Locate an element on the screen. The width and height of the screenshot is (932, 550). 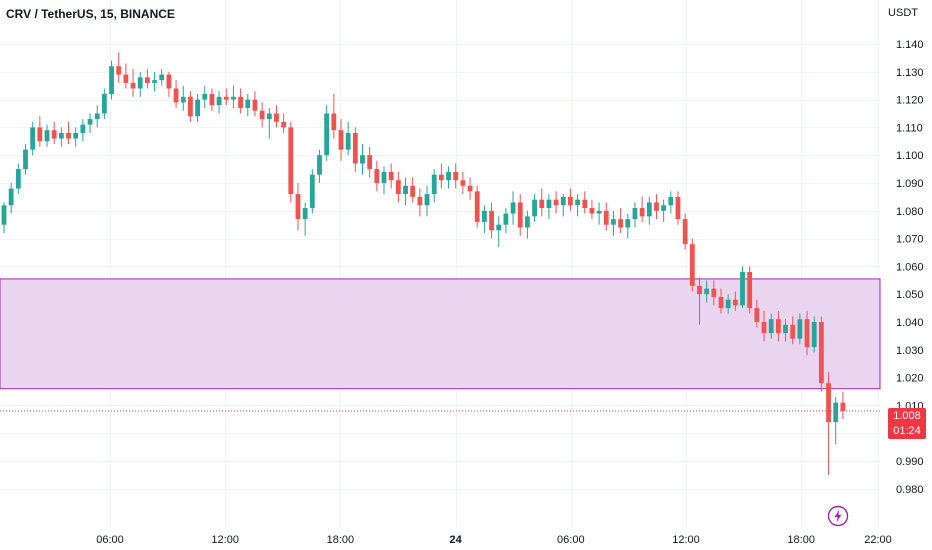
x-tick-label: 18:00 is located at coordinates (801, 540).